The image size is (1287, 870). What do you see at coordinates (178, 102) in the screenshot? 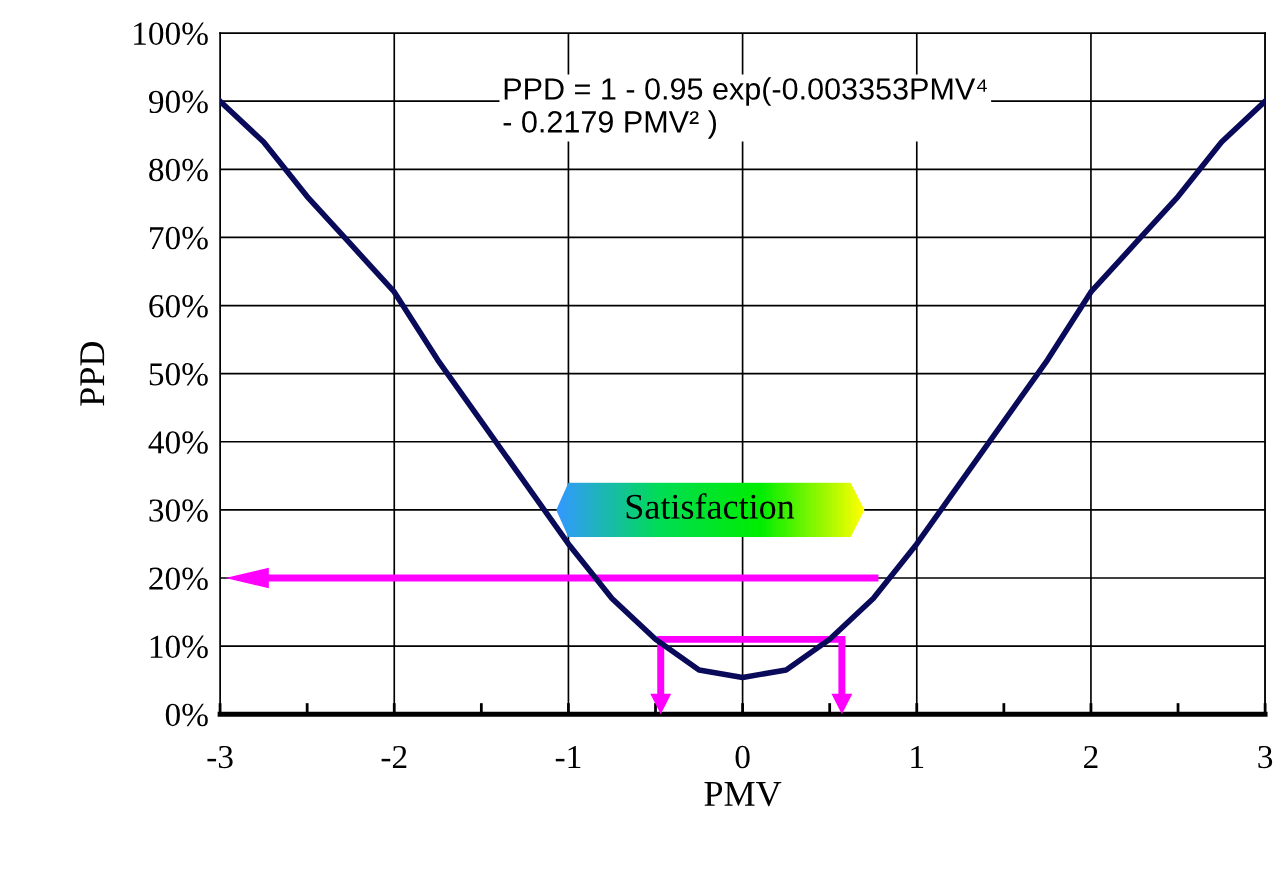
I see `y-tick-label: 90%` at bounding box center [178, 102].